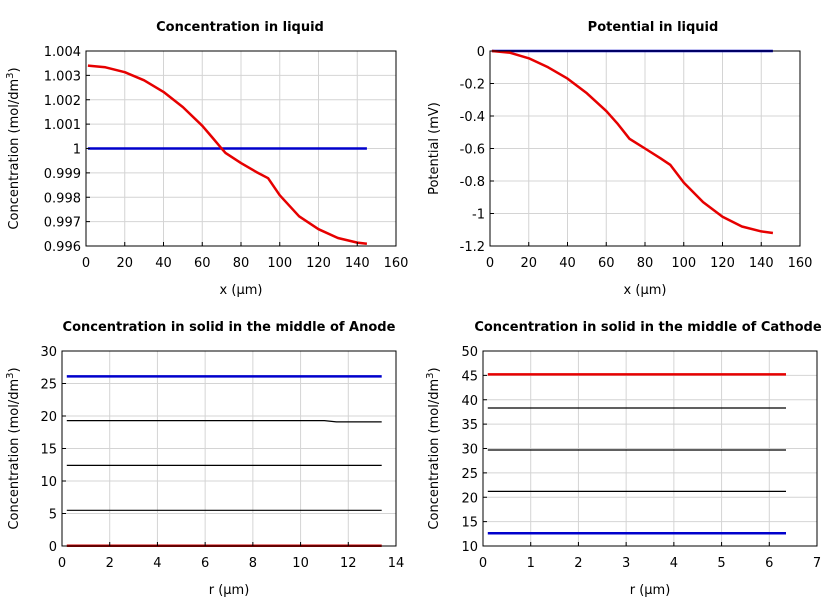 This screenshot has width=840, height=600. Describe the element at coordinates (62, 52) in the screenshot. I see `y-tick-label: 1.004` at that location.